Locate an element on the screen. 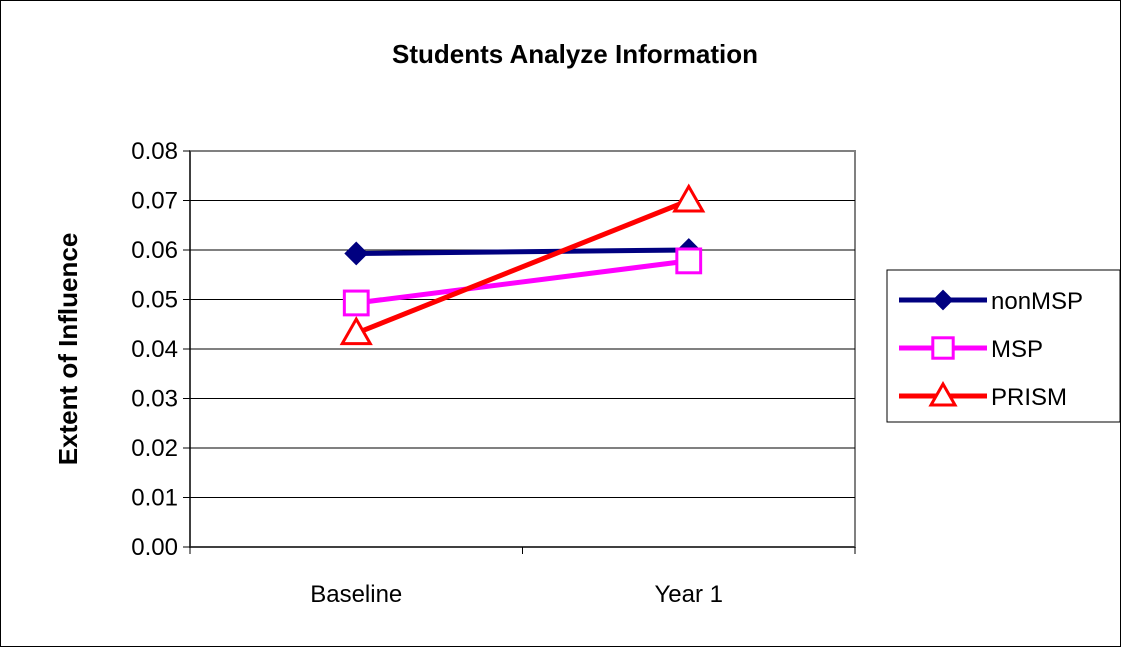 The image size is (1121, 652). legend-label: nonMSP is located at coordinates (1037, 301).